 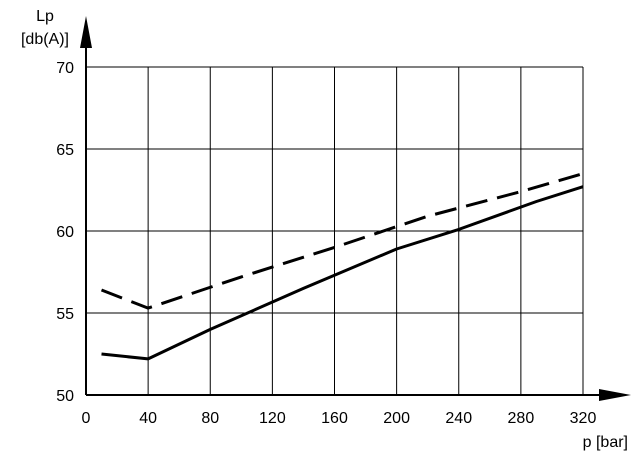 I want to click on x-axis-arrow-icon, so click(x=615, y=395).